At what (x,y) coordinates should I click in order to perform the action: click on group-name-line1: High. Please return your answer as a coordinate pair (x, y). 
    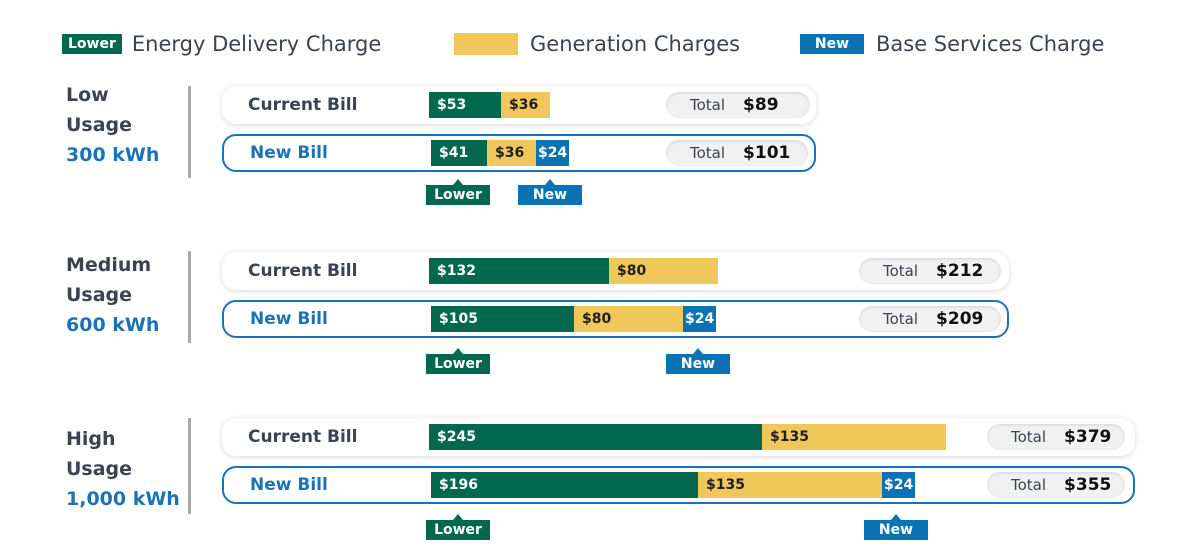
    Looking at the image, I should click on (91, 439).